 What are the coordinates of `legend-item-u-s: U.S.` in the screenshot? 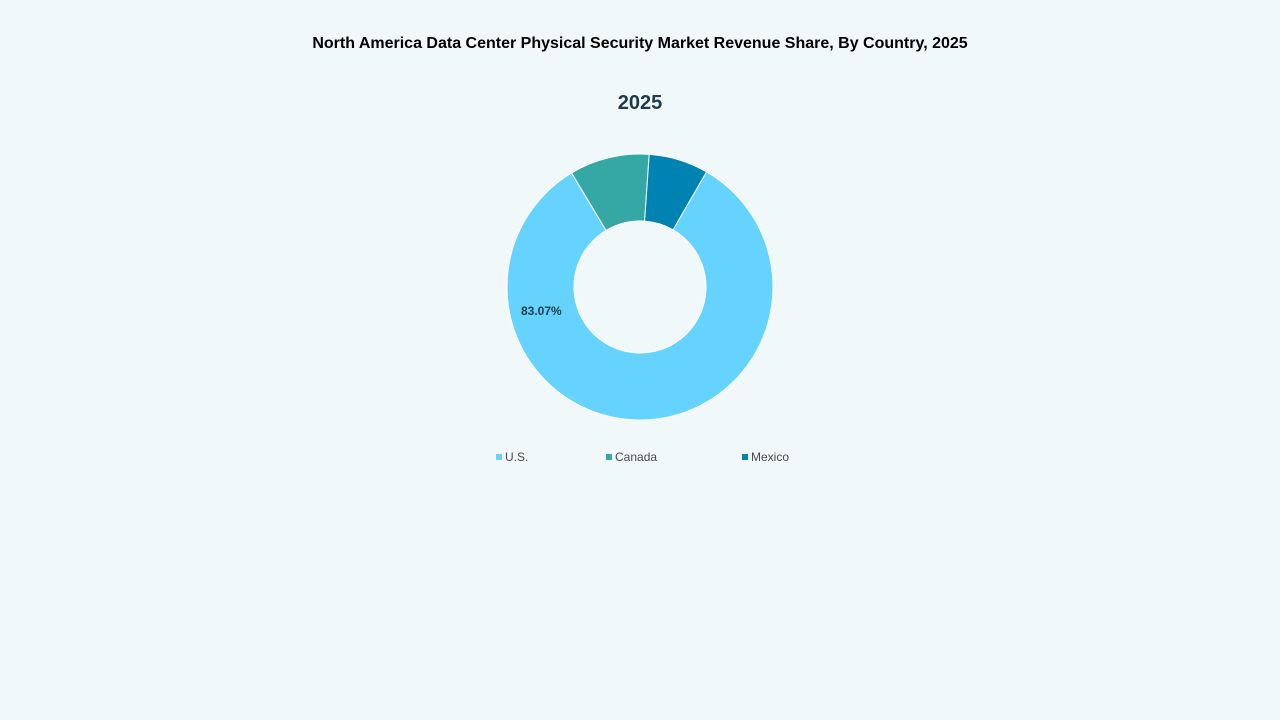 It's located at (512, 457).